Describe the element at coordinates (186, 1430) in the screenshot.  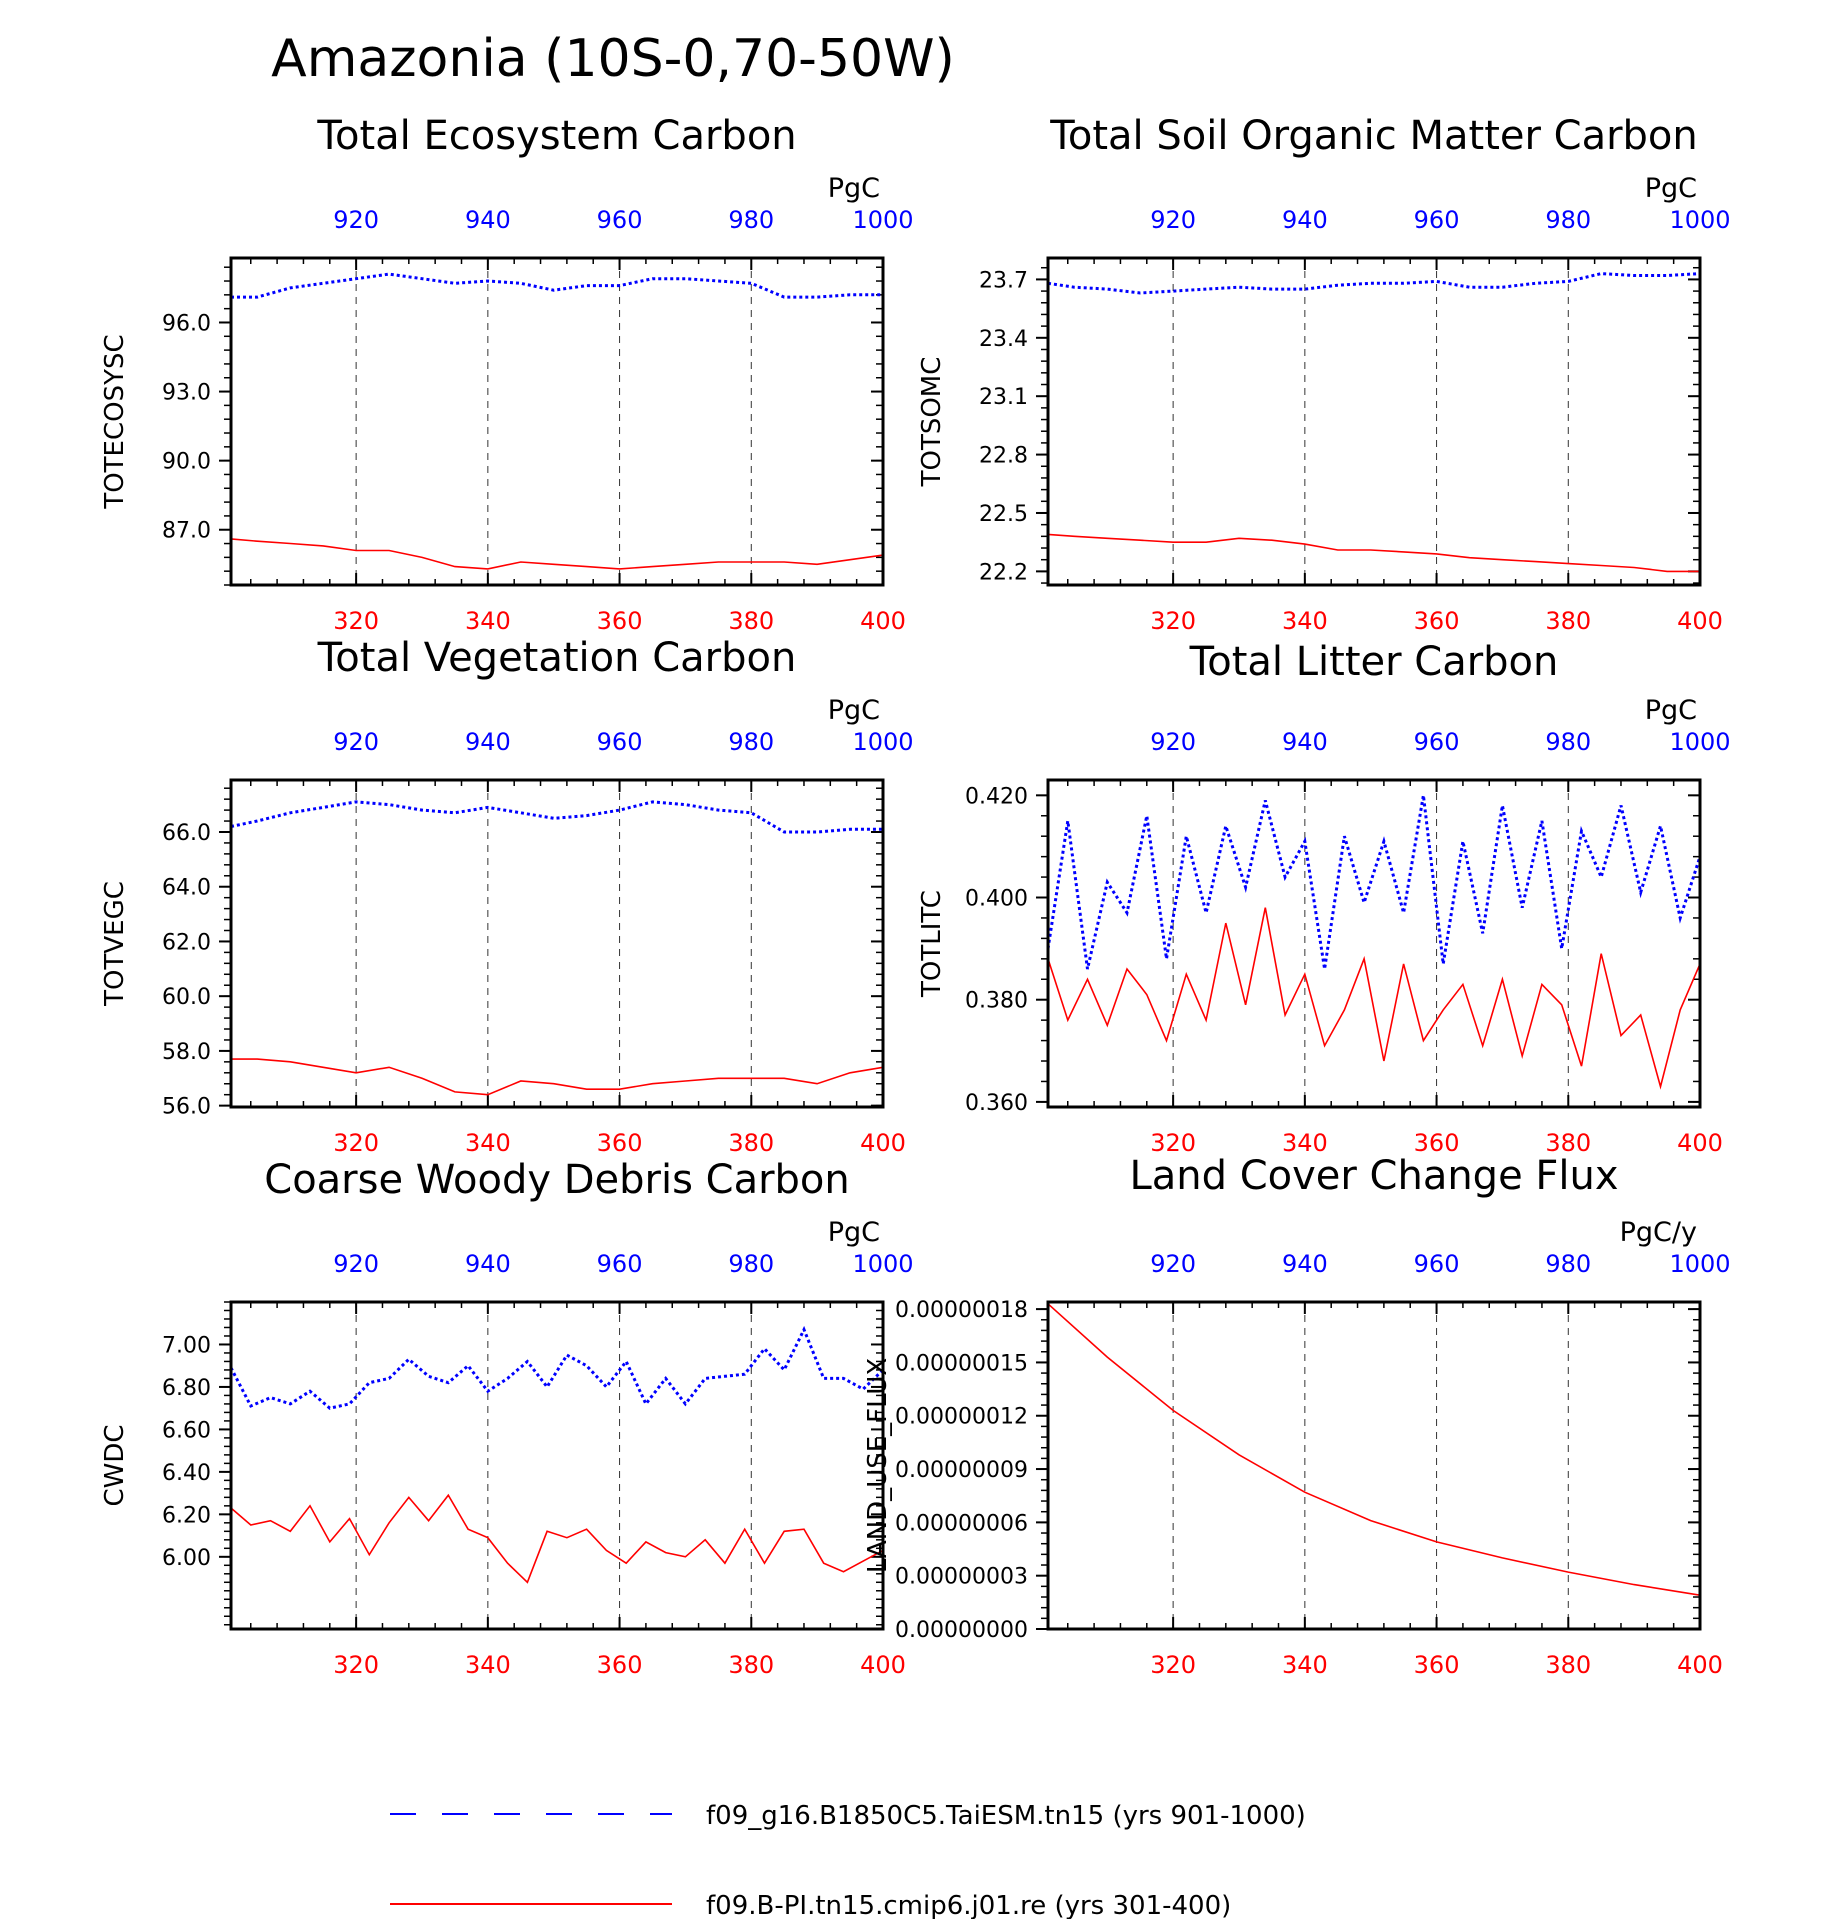
I see `y-tick-label: 6.60` at that location.